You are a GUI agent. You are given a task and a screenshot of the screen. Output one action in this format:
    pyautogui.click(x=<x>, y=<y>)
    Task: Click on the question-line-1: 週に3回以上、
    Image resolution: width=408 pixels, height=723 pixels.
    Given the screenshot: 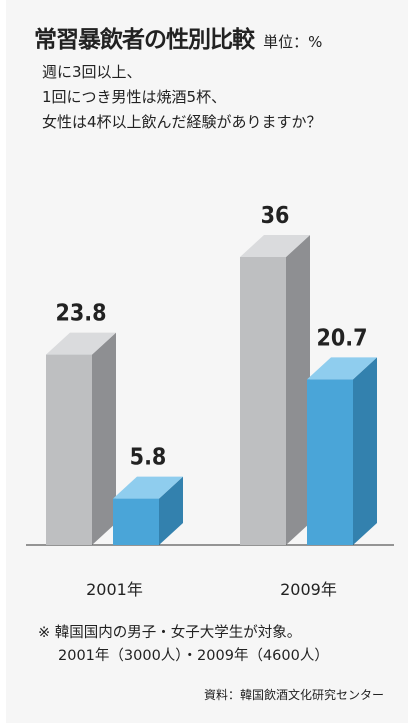 What is the action you would take?
    pyautogui.click(x=92, y=72)
    